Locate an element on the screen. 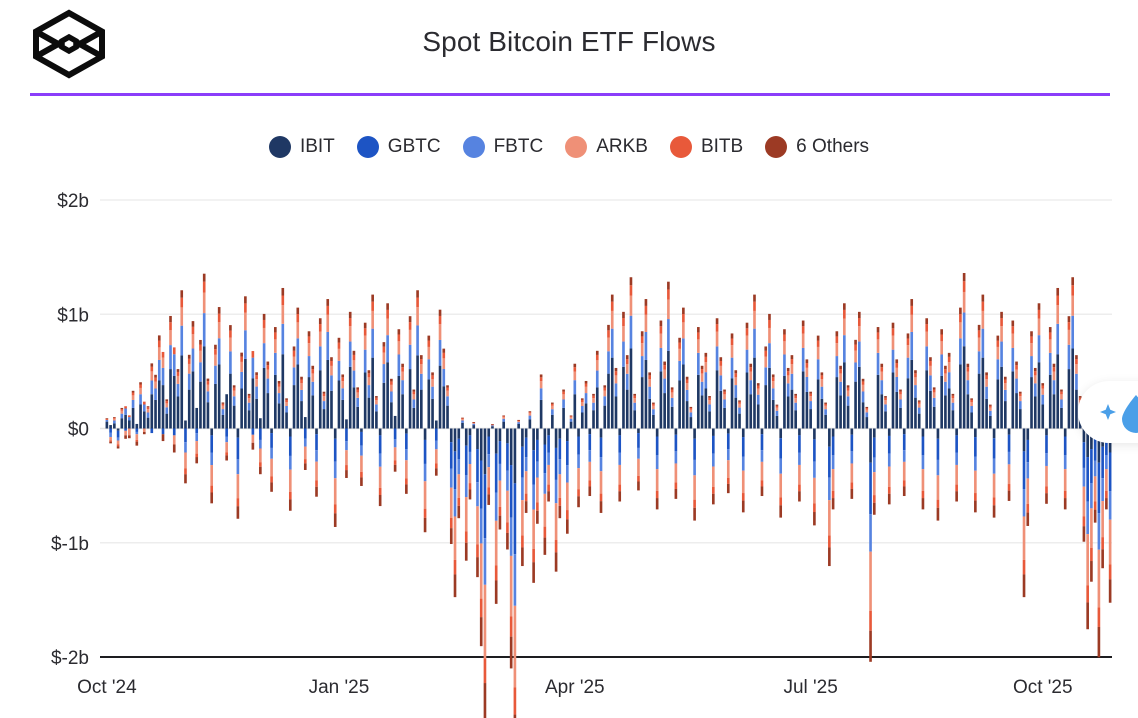 The height and width of the screenshot is (718, 1138). legend-item-bitb: BITB is located at coordinates (706, 147).